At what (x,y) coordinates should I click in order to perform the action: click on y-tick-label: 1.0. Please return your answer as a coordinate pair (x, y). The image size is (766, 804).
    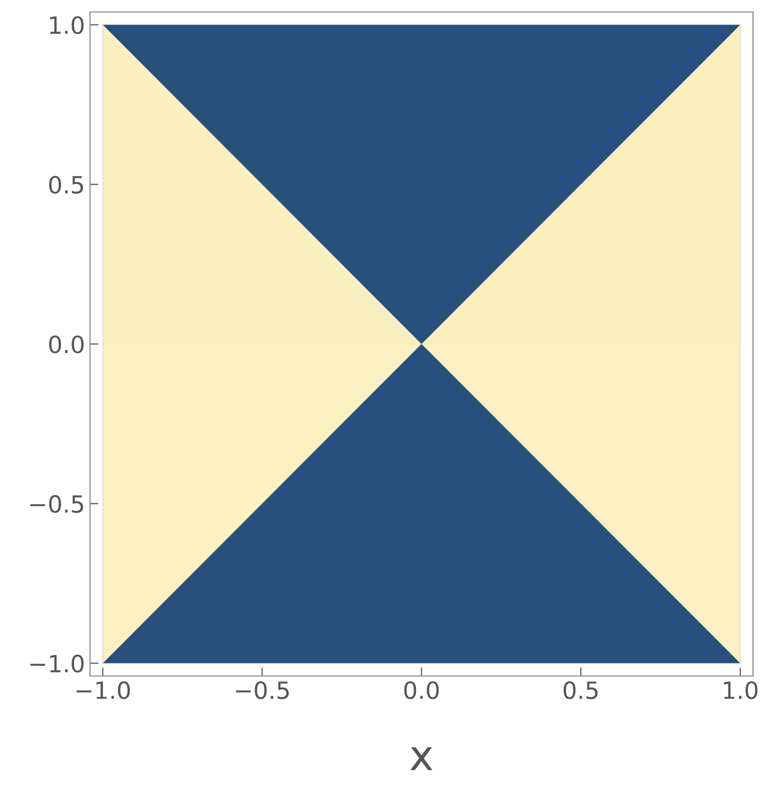
    Looking at the image, I should click on (67, 25).